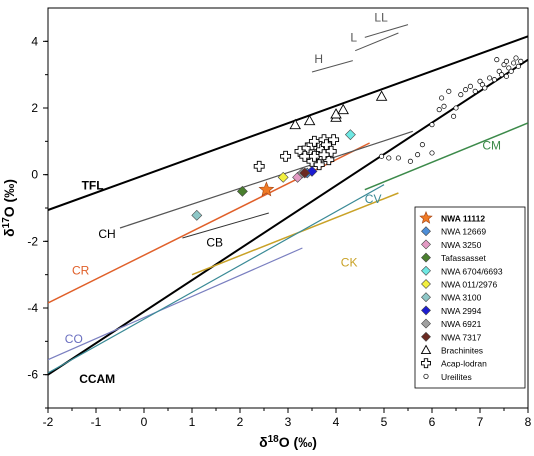  What do you see at coordinates (432, 422) in the screenshot?
I see `x-tick-label: 6` at bounding box center [432, 422].